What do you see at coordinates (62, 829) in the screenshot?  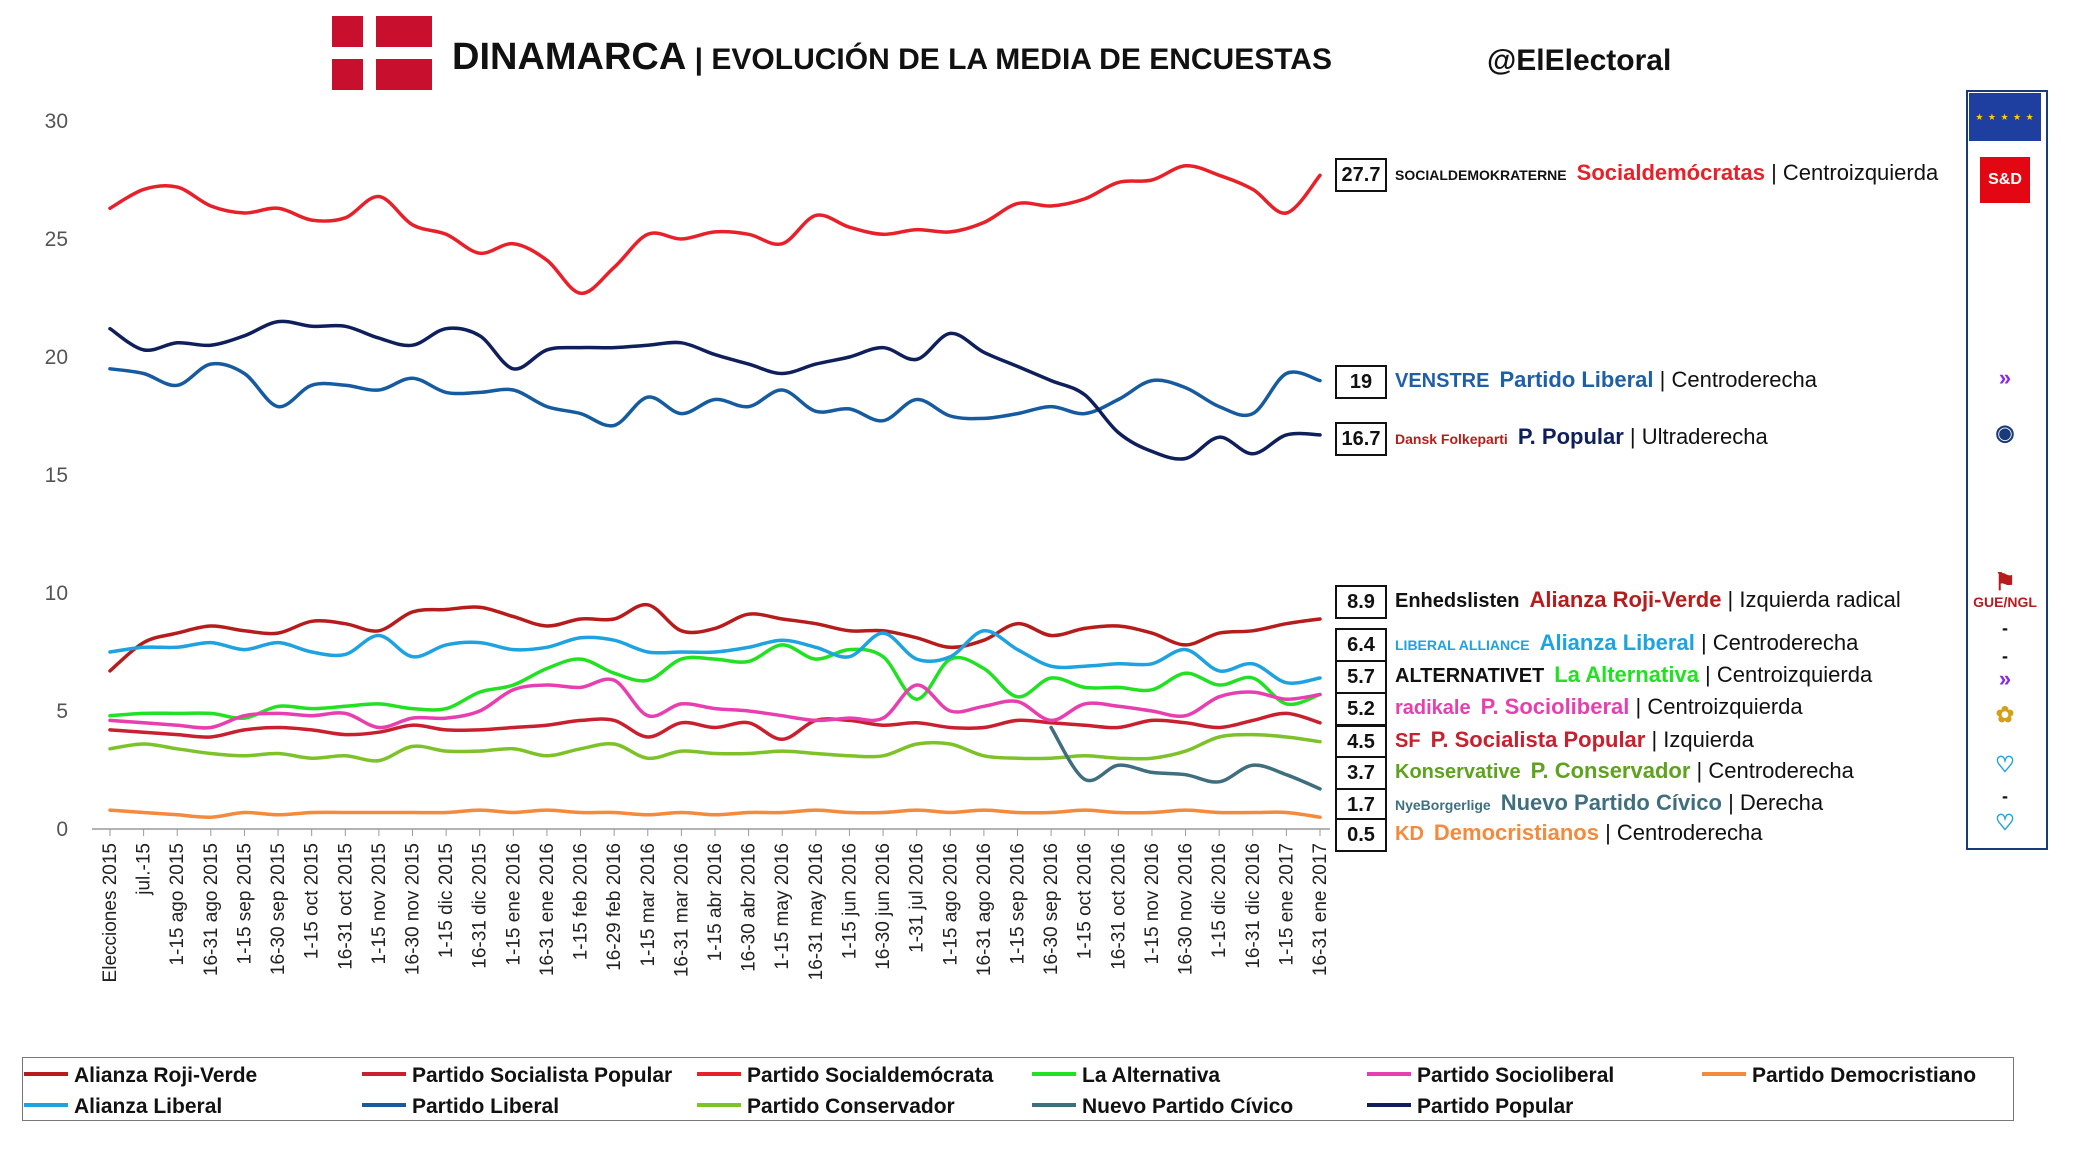 I see `y-tick-label: 0` at bounding box center [62, 829].